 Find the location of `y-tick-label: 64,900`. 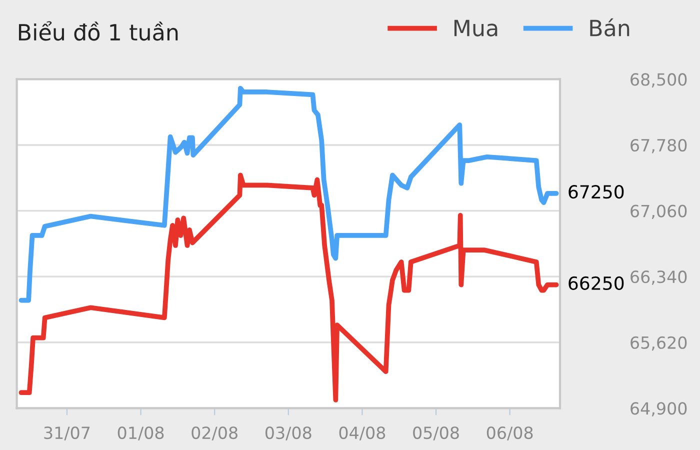

y-tick-label: 64,900 is located at coordinates (658, 409).